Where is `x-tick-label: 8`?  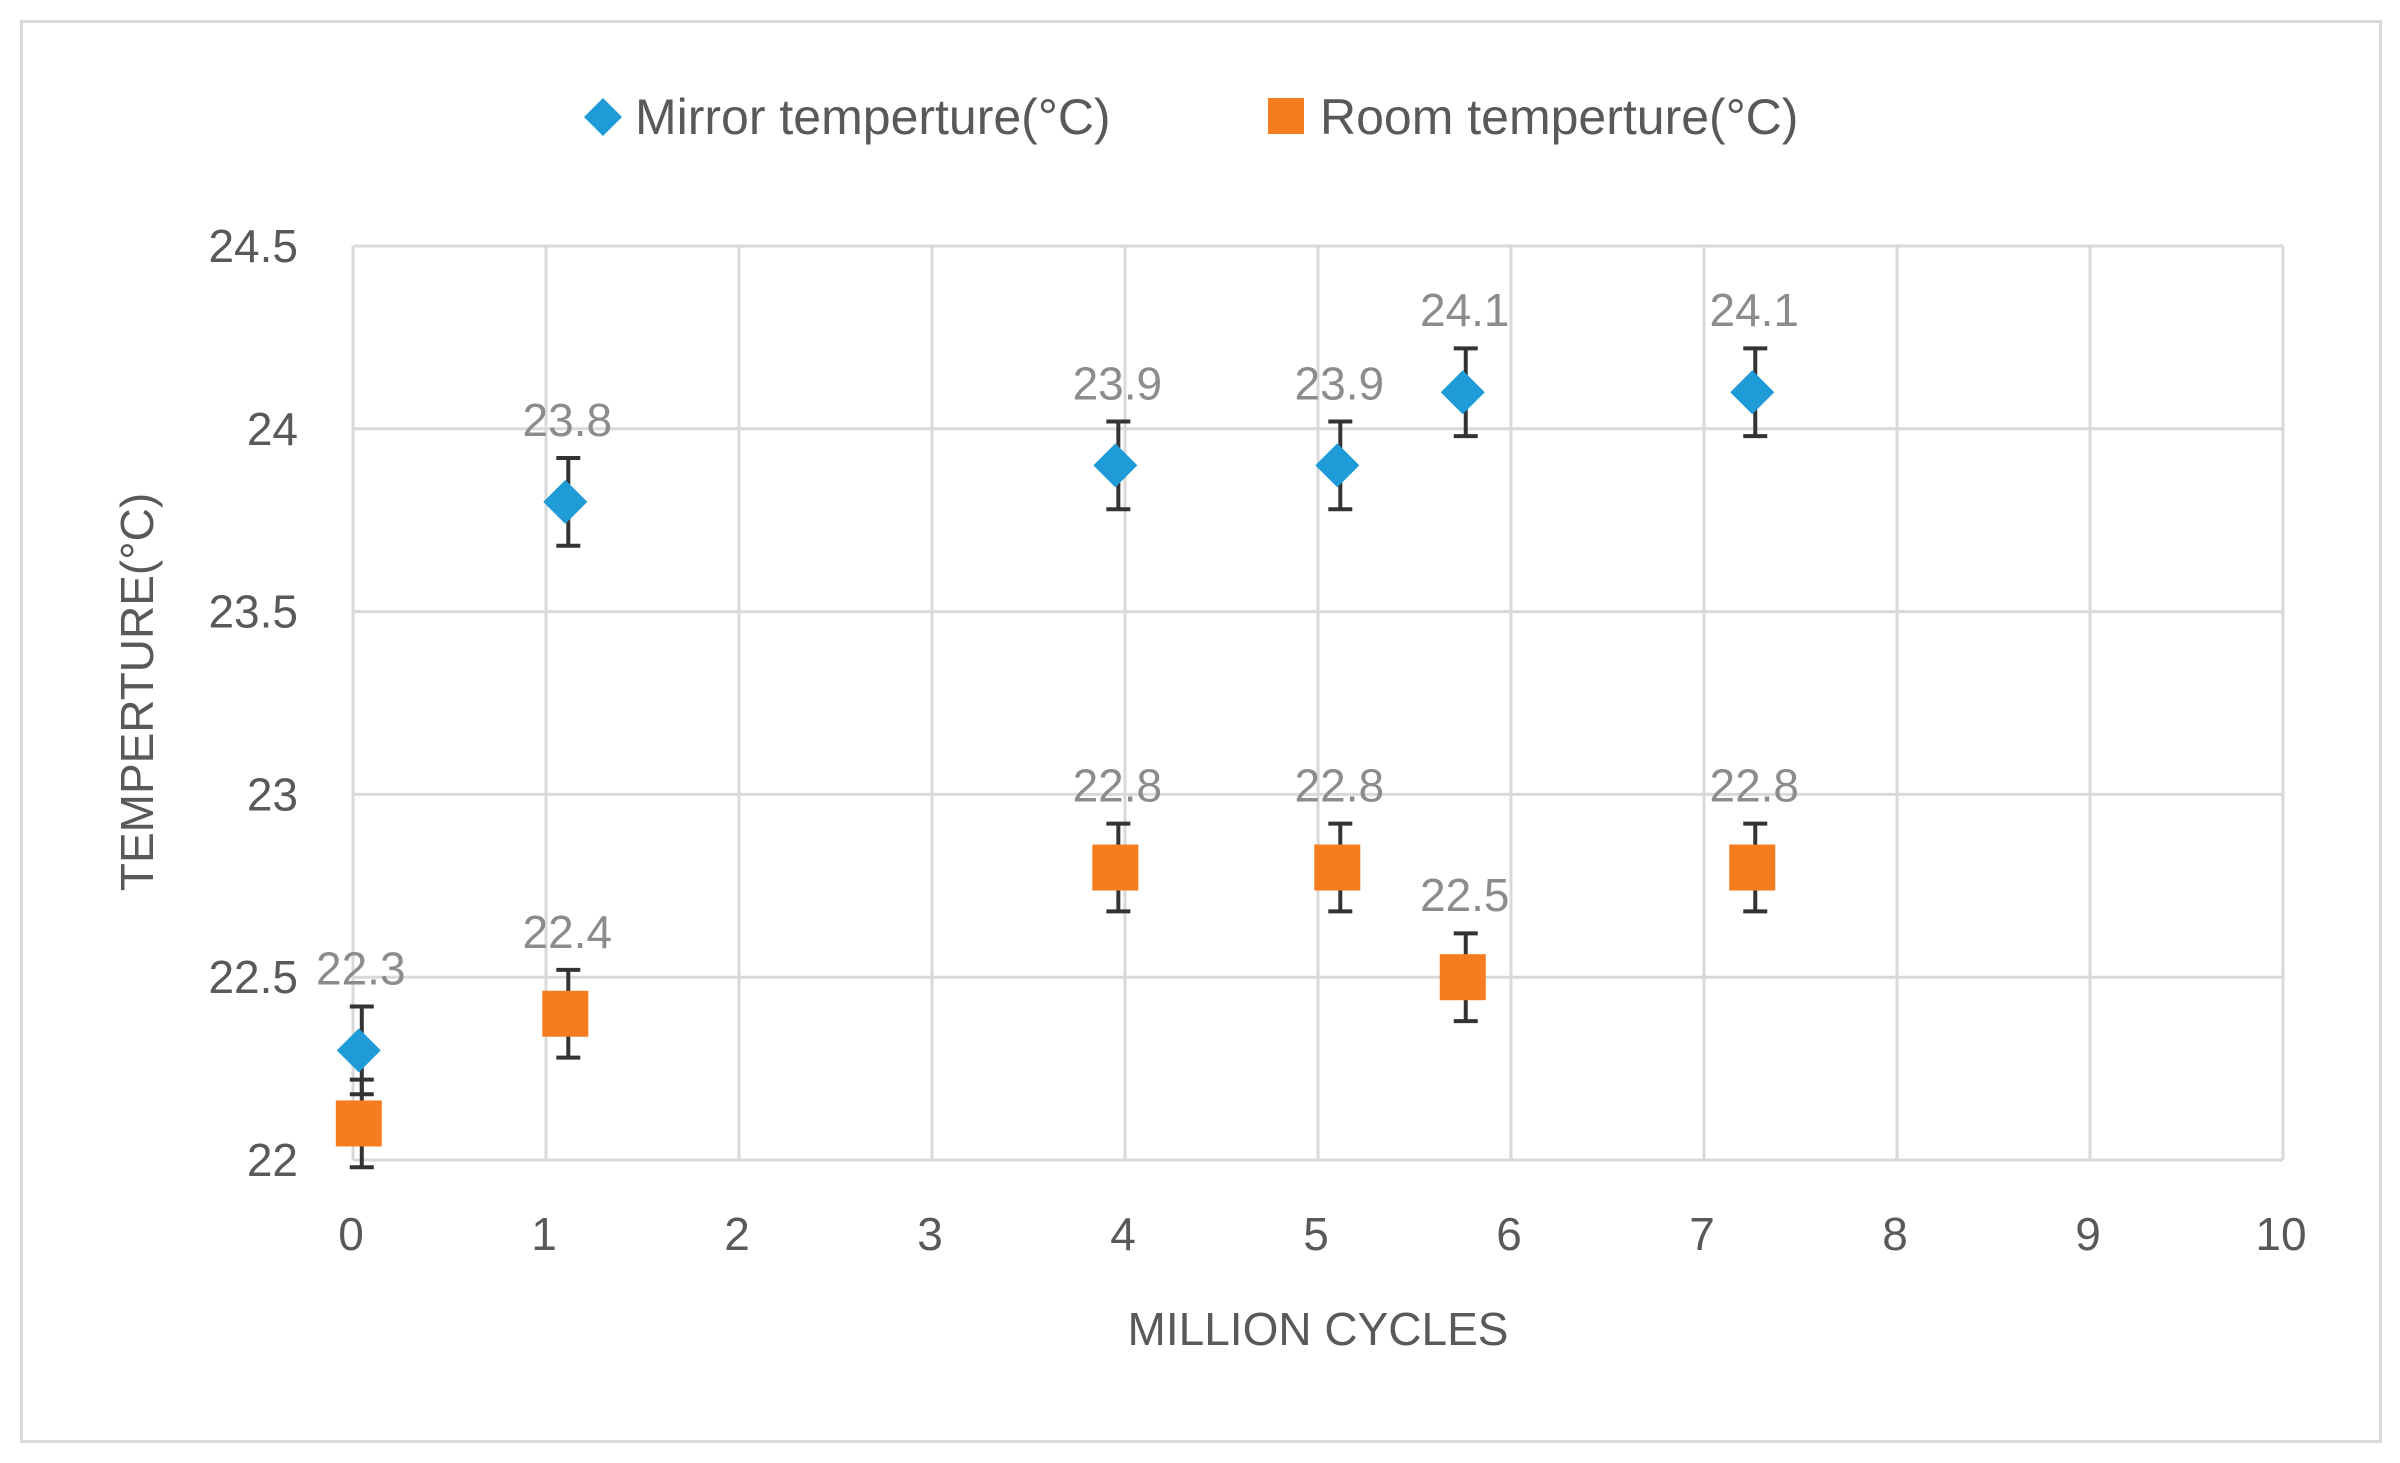
x-tick-label: 8 is located at coordinates (1895, 1234).